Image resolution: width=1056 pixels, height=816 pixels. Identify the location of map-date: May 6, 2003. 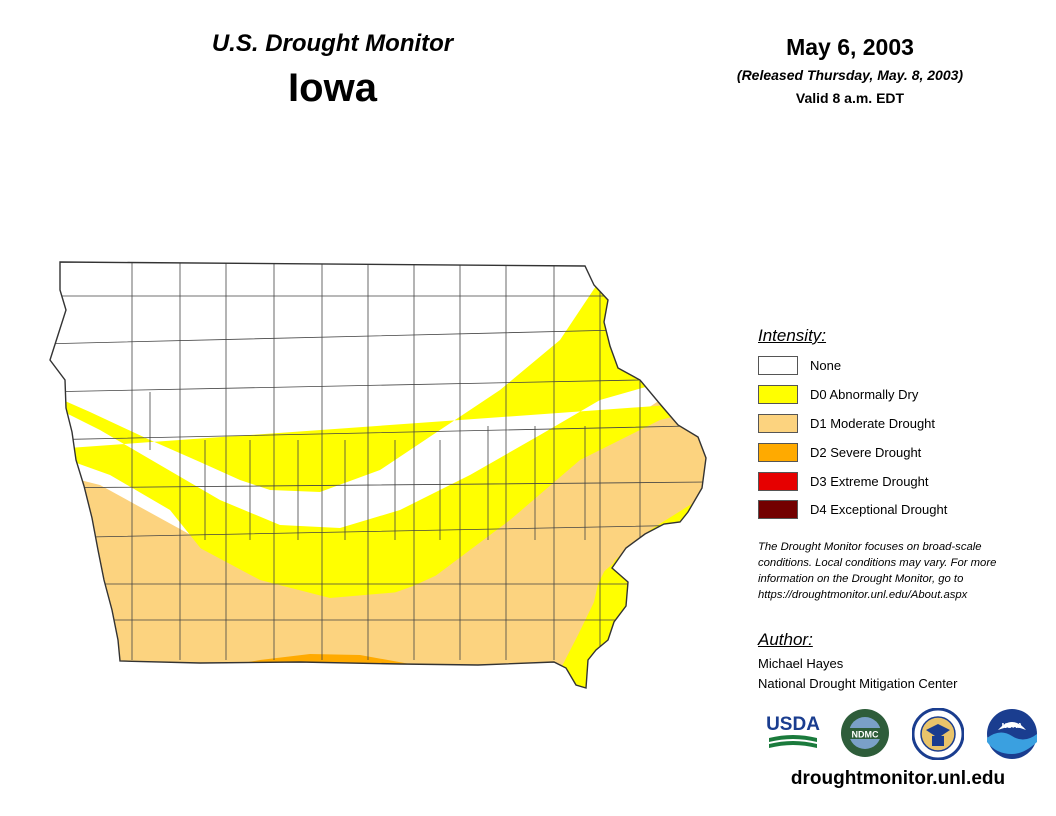
(850, 47).